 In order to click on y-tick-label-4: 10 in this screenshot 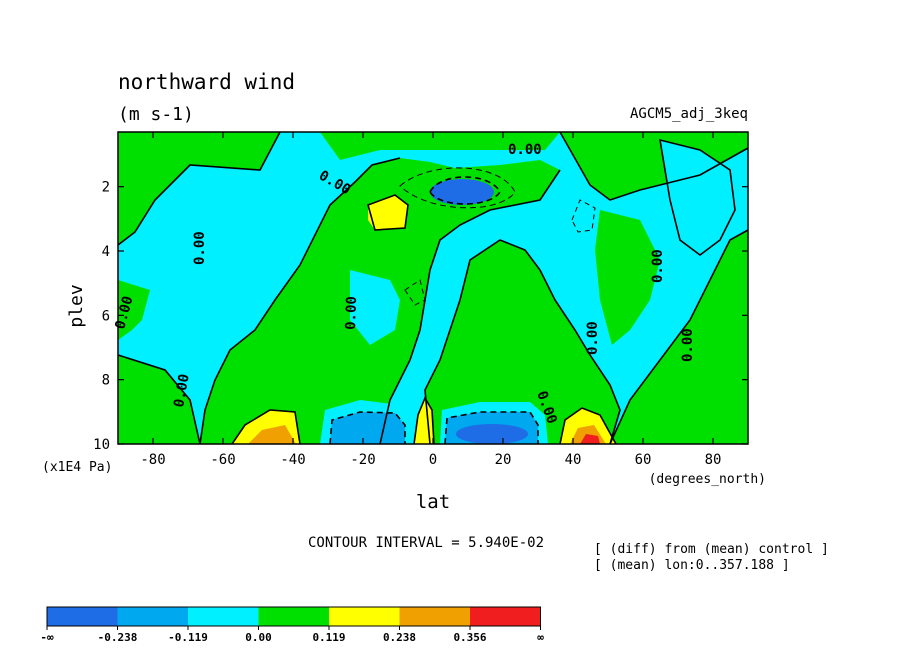, I will do `click(101, 445)`.